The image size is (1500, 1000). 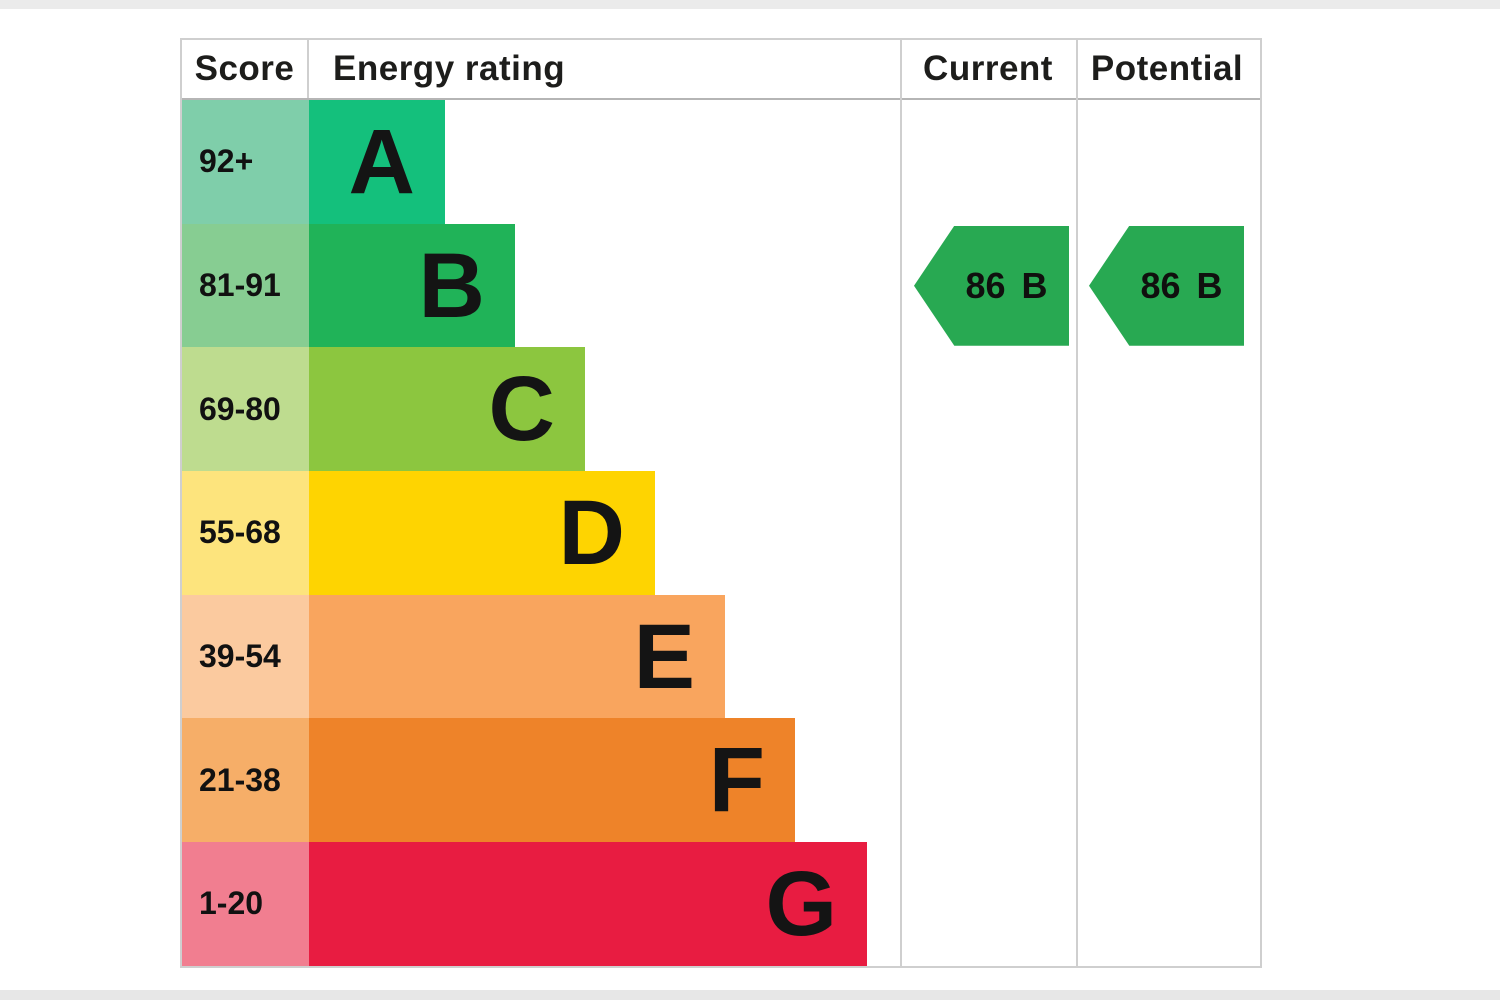 What do you see at coordinates (801, 903) in the screenshot?
I see `rating-letter-g: G` at bounding box center [801, 903].